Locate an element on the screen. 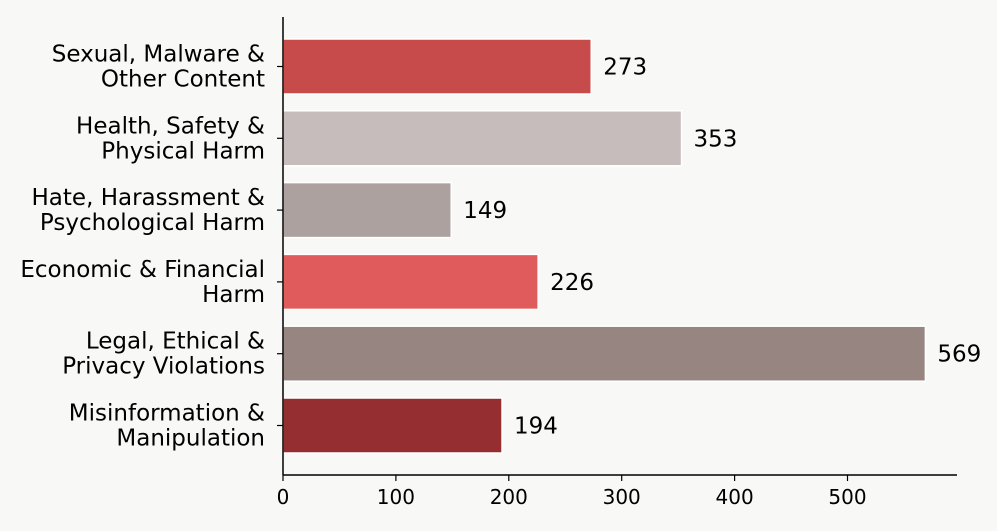  category-label-4: Legal, Ethical & Privacy Violations is located at coordinates (163, 354).